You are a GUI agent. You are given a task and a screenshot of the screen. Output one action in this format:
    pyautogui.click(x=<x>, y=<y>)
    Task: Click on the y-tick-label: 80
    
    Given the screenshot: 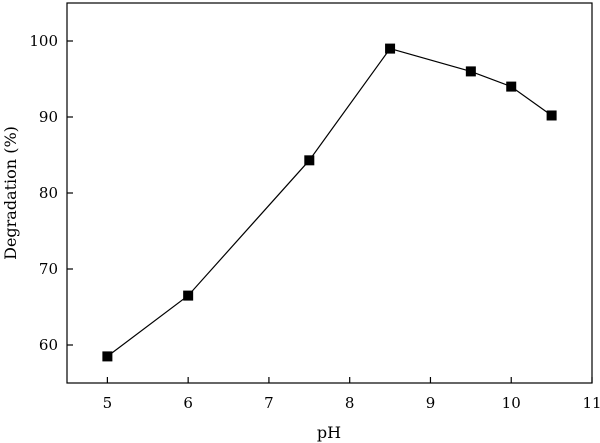 What is the action you would take?
    pyautogui.click(x=48, y=193)
    